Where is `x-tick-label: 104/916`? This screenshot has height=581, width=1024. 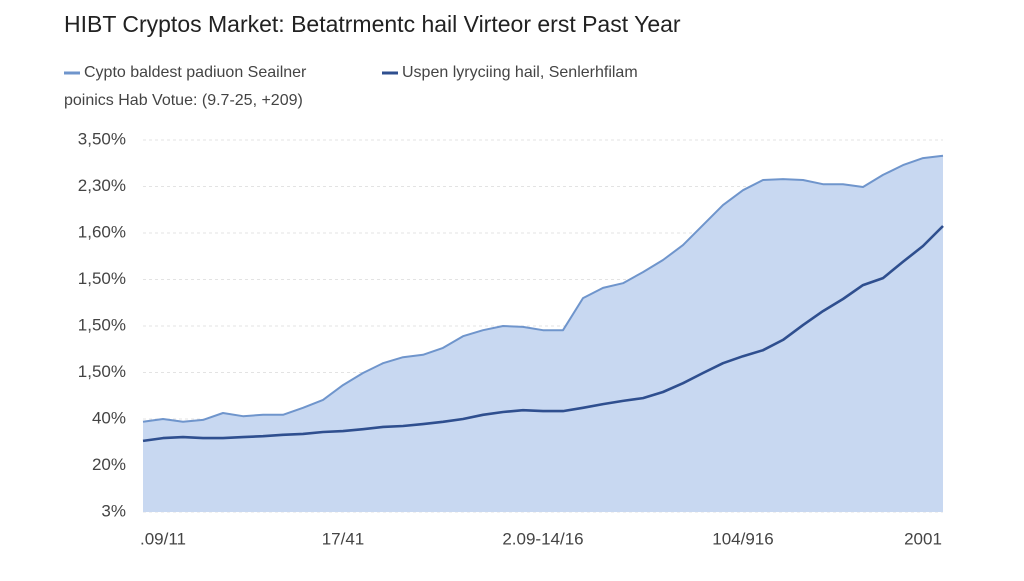
x-tick-label: 104/916 is located at coordinates (742, 538).